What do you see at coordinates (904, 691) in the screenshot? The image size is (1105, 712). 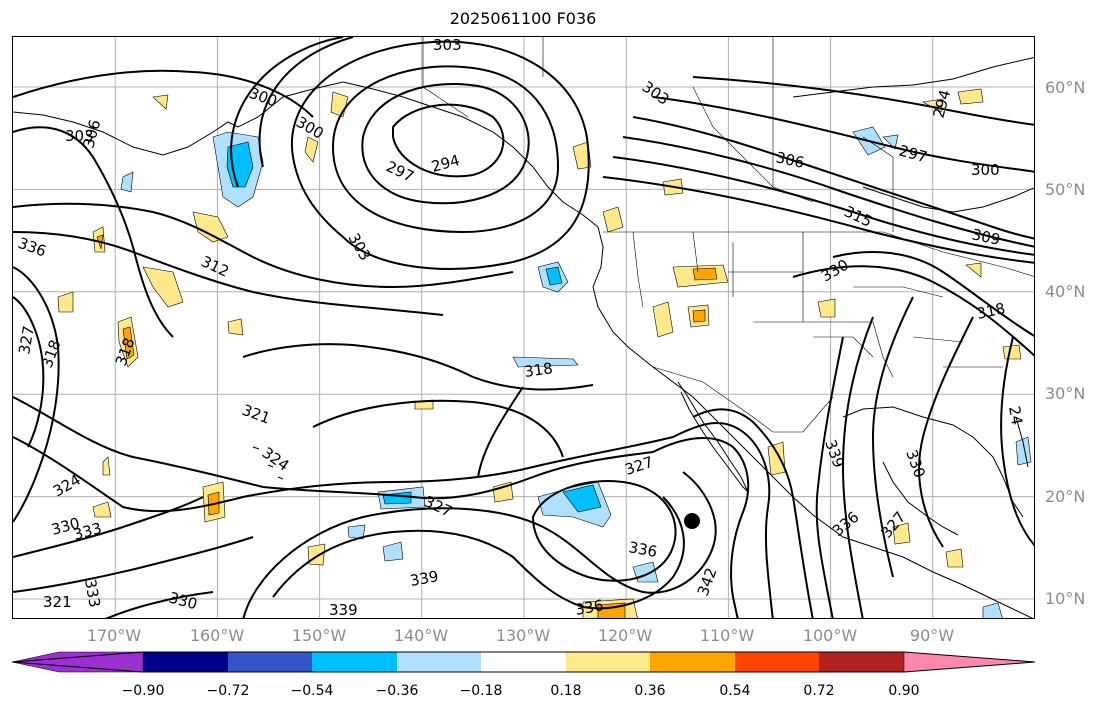 I see `colorbar-tick: 0.90` at bounding box center [904, 691].